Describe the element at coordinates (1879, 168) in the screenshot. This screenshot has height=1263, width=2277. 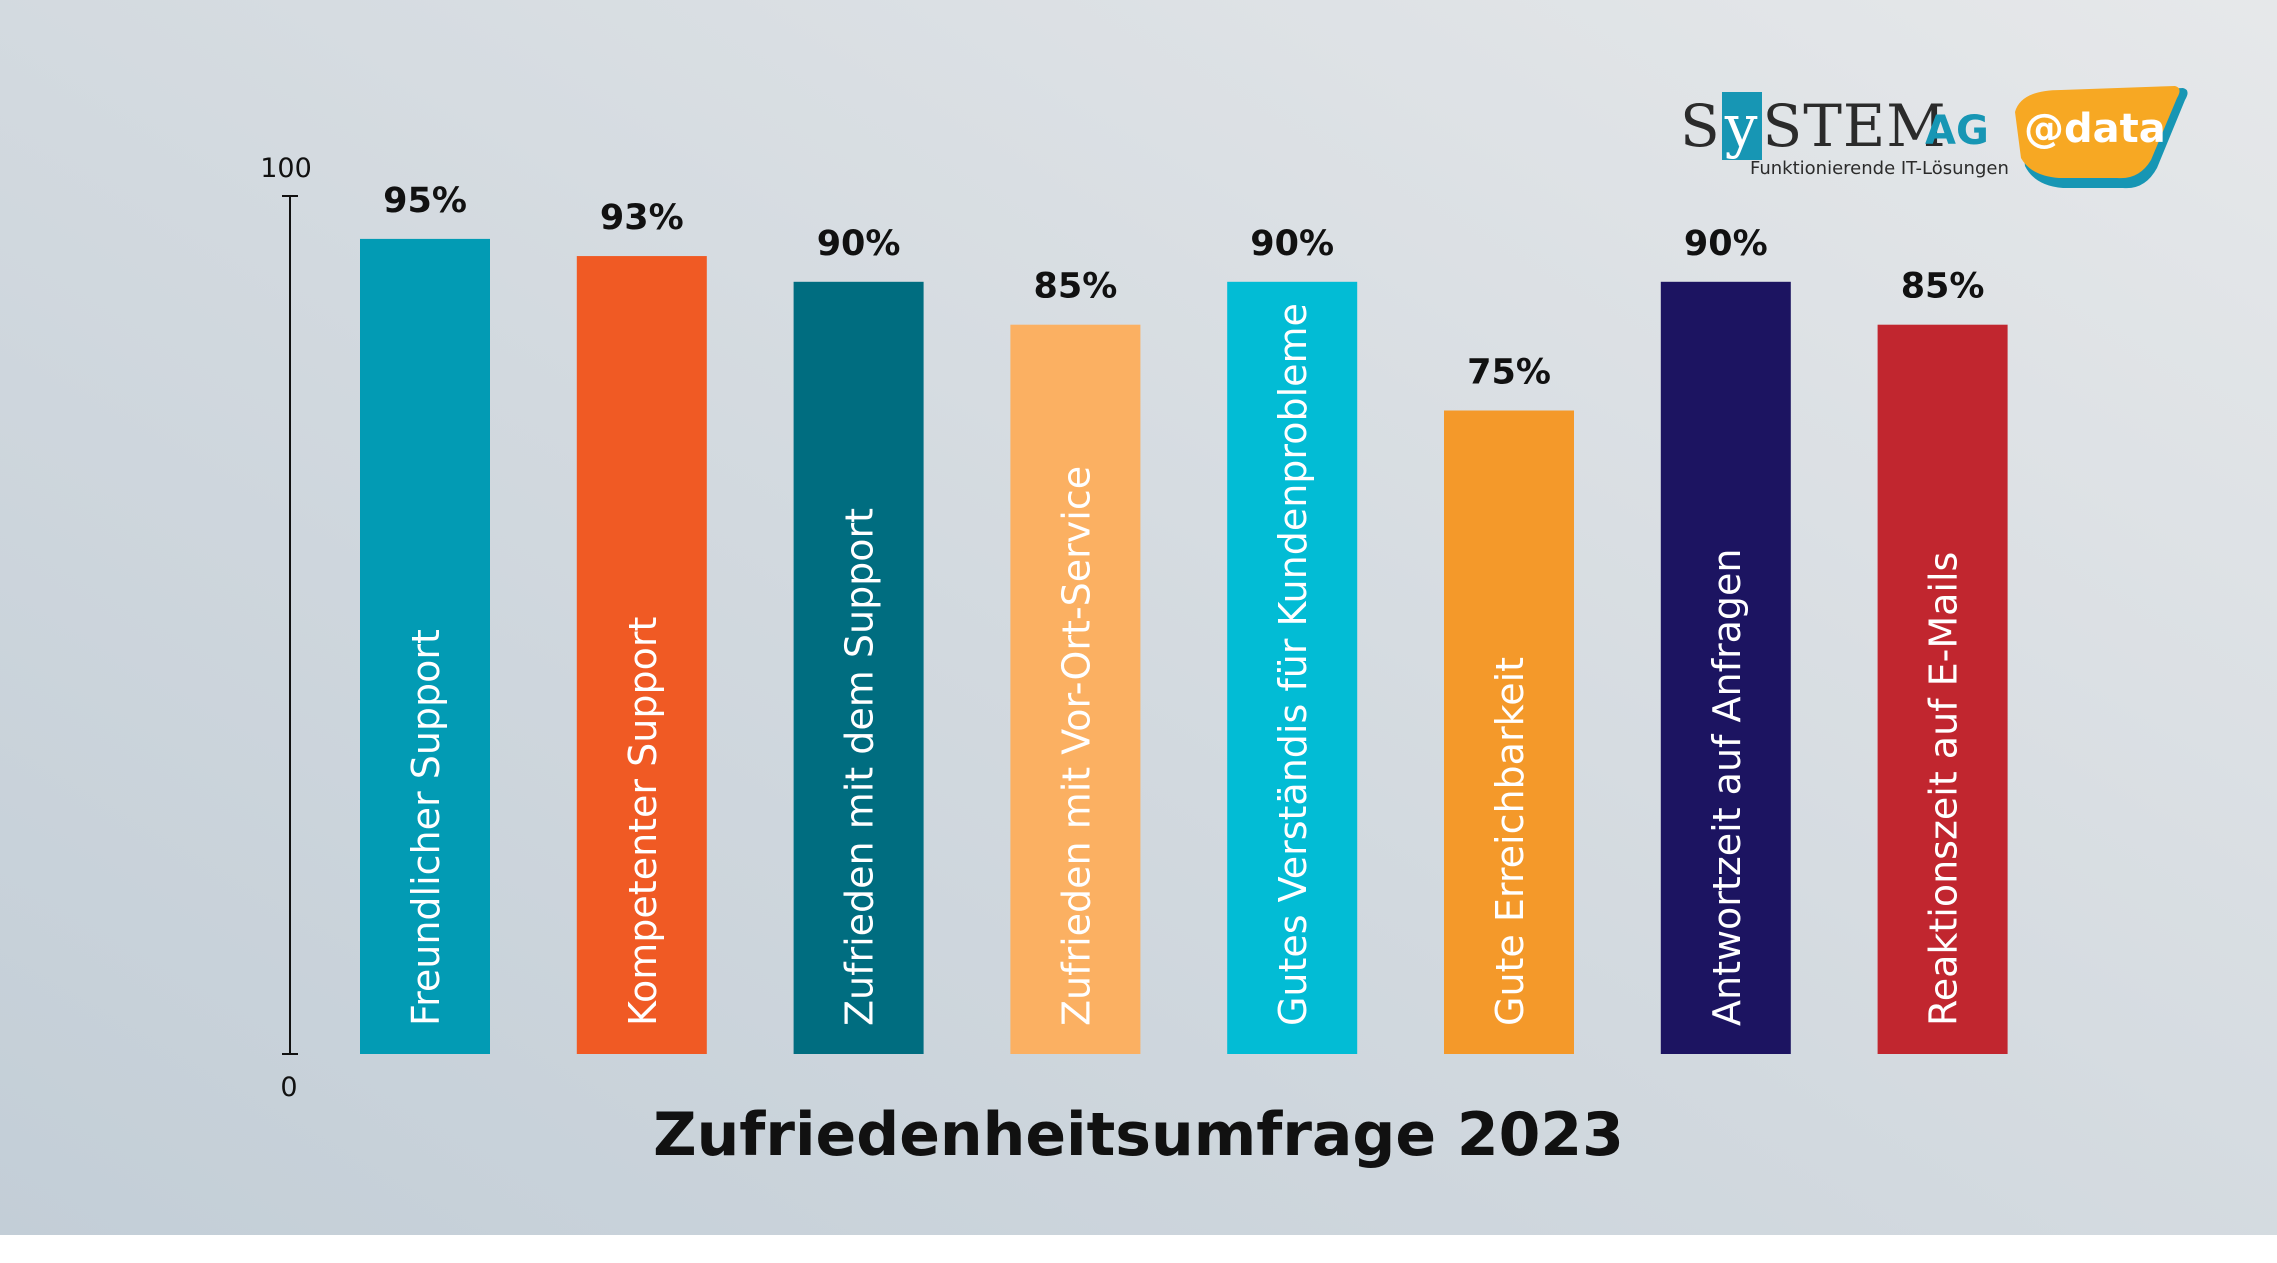
I see `logo-tagline: Funktionierende IT-Lösungen` at that location.